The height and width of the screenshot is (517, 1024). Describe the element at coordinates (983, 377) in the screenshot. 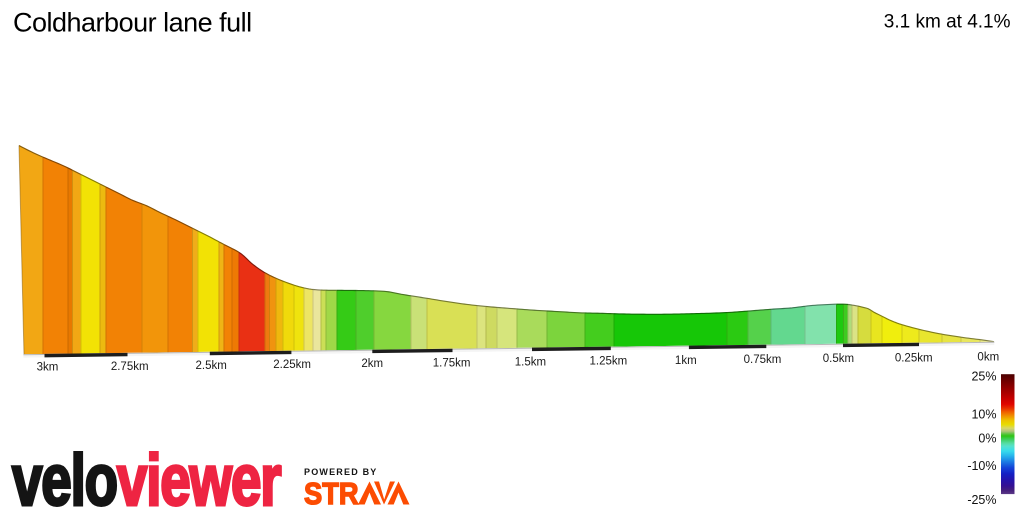

I see `svg-text: 25%` at that location.